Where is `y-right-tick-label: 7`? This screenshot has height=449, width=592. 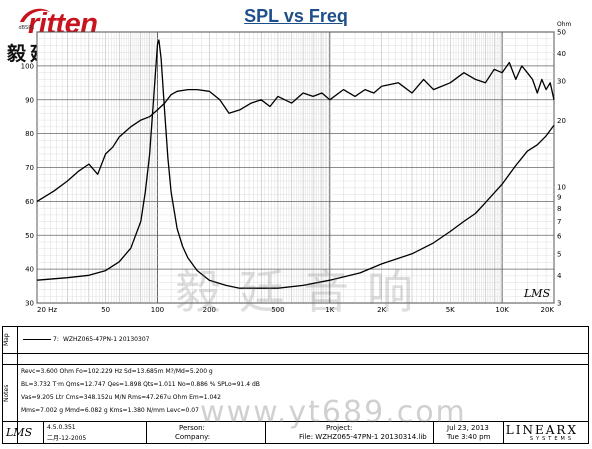
y-right-tick-label: 7 is located at coordinates (559, 222).